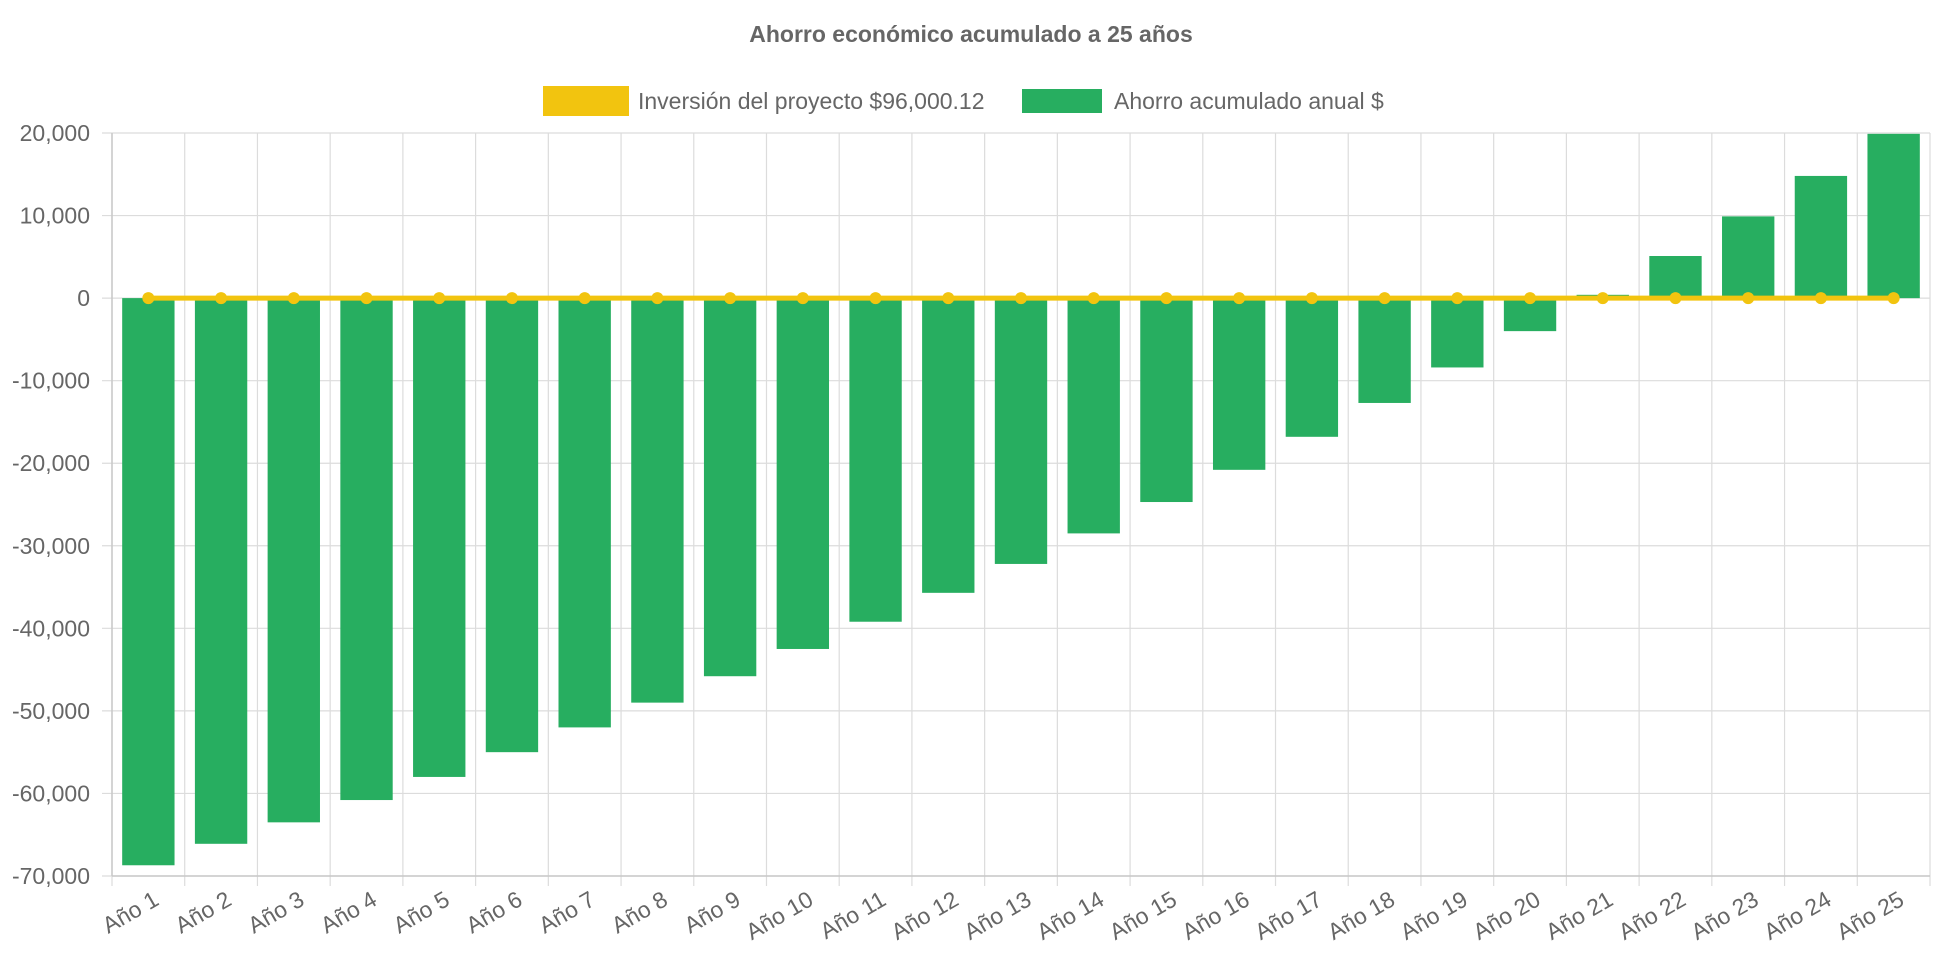  What do you see at coordinates (779, 915) in the screenshot?
I see `x-tick-label: Año 10` at bounding box center [779, 915].